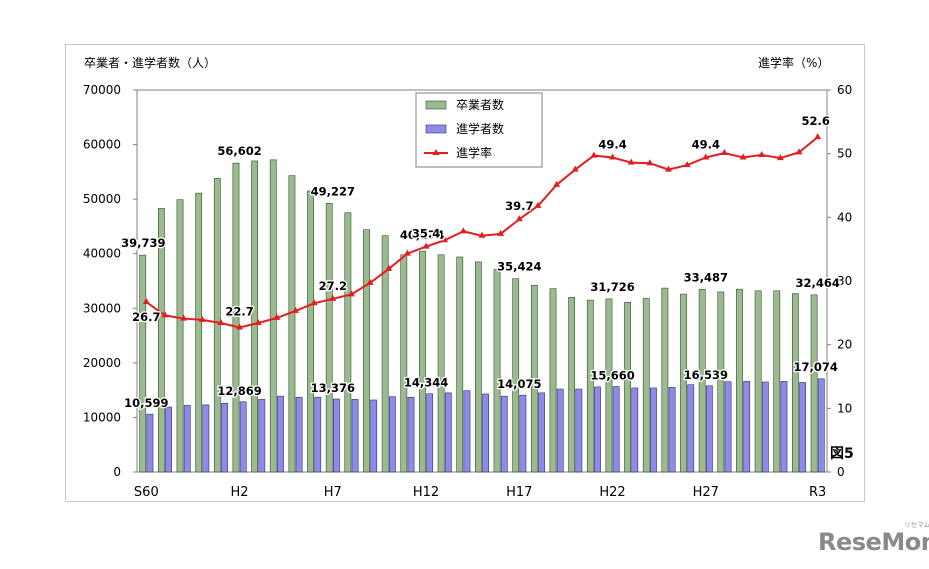 This screenshot has width=929, height=569. Describe the element at coordinates (873, 542) in the screenshot. I see `brand-text: ReseMom` at that location.